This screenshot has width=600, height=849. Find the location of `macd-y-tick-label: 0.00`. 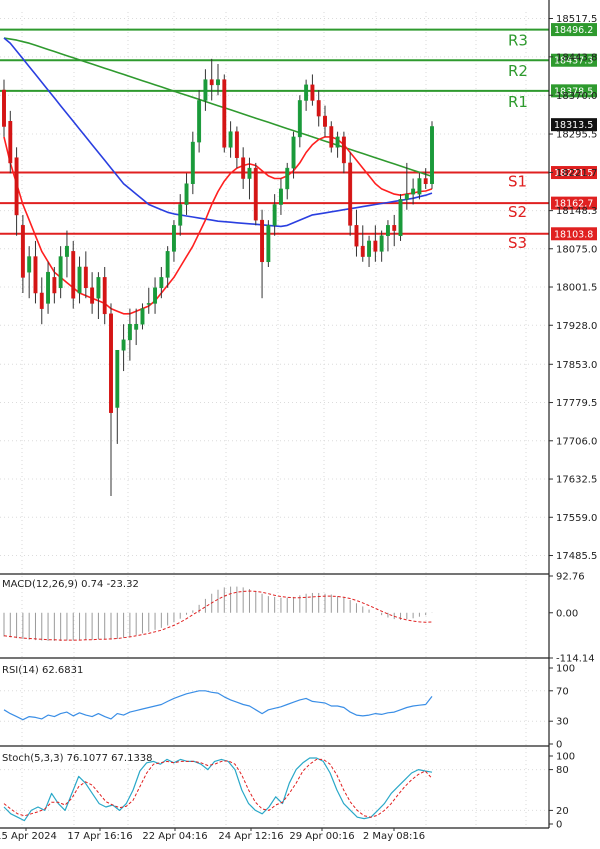

macd-y-tick-label: 0.00 is located at coordinates (567, 613).